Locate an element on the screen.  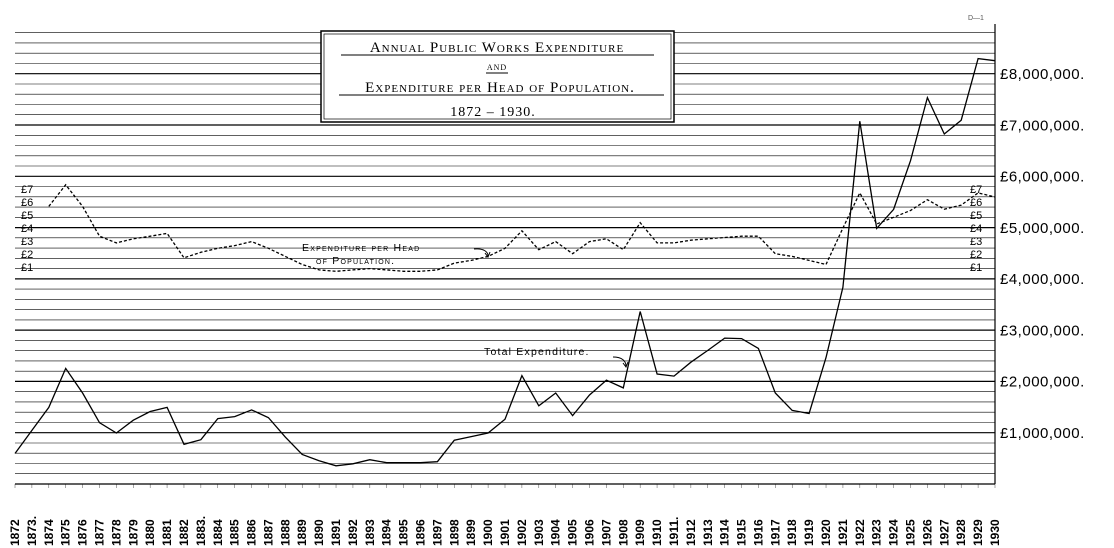
x-tick-label: 1895 is located at coordinates (404, 532).